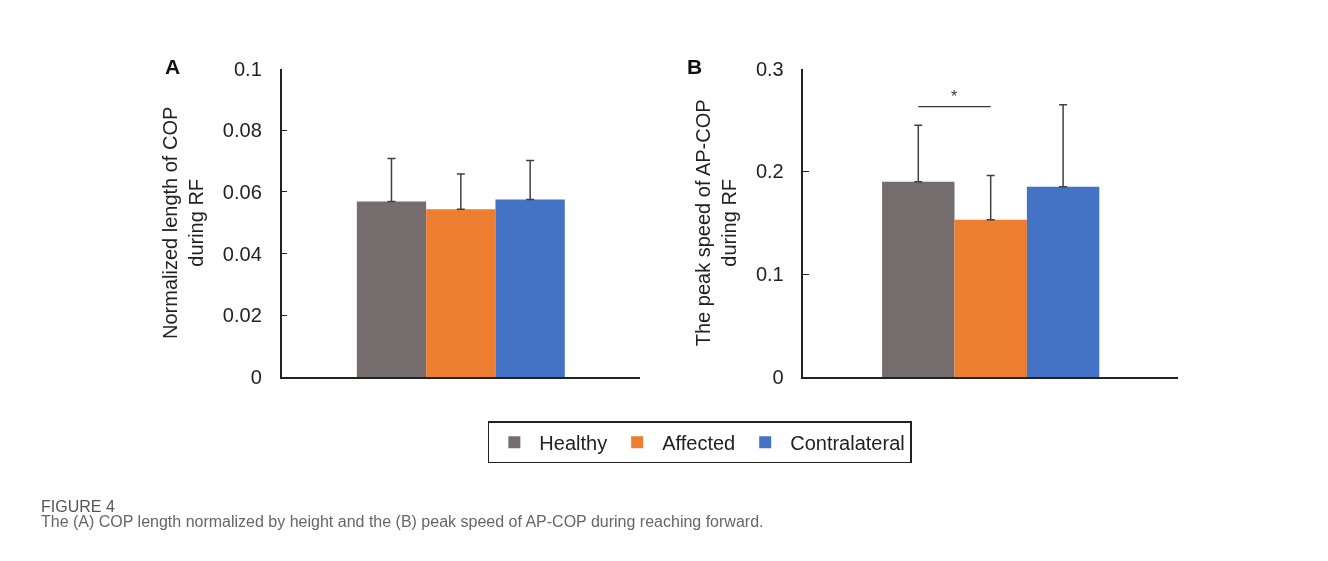 This screenshot has width=1328, height=561. Describe the element at coordinates (847, 443) in the screenshot. I see `legend-label: Contralateral` at that location.